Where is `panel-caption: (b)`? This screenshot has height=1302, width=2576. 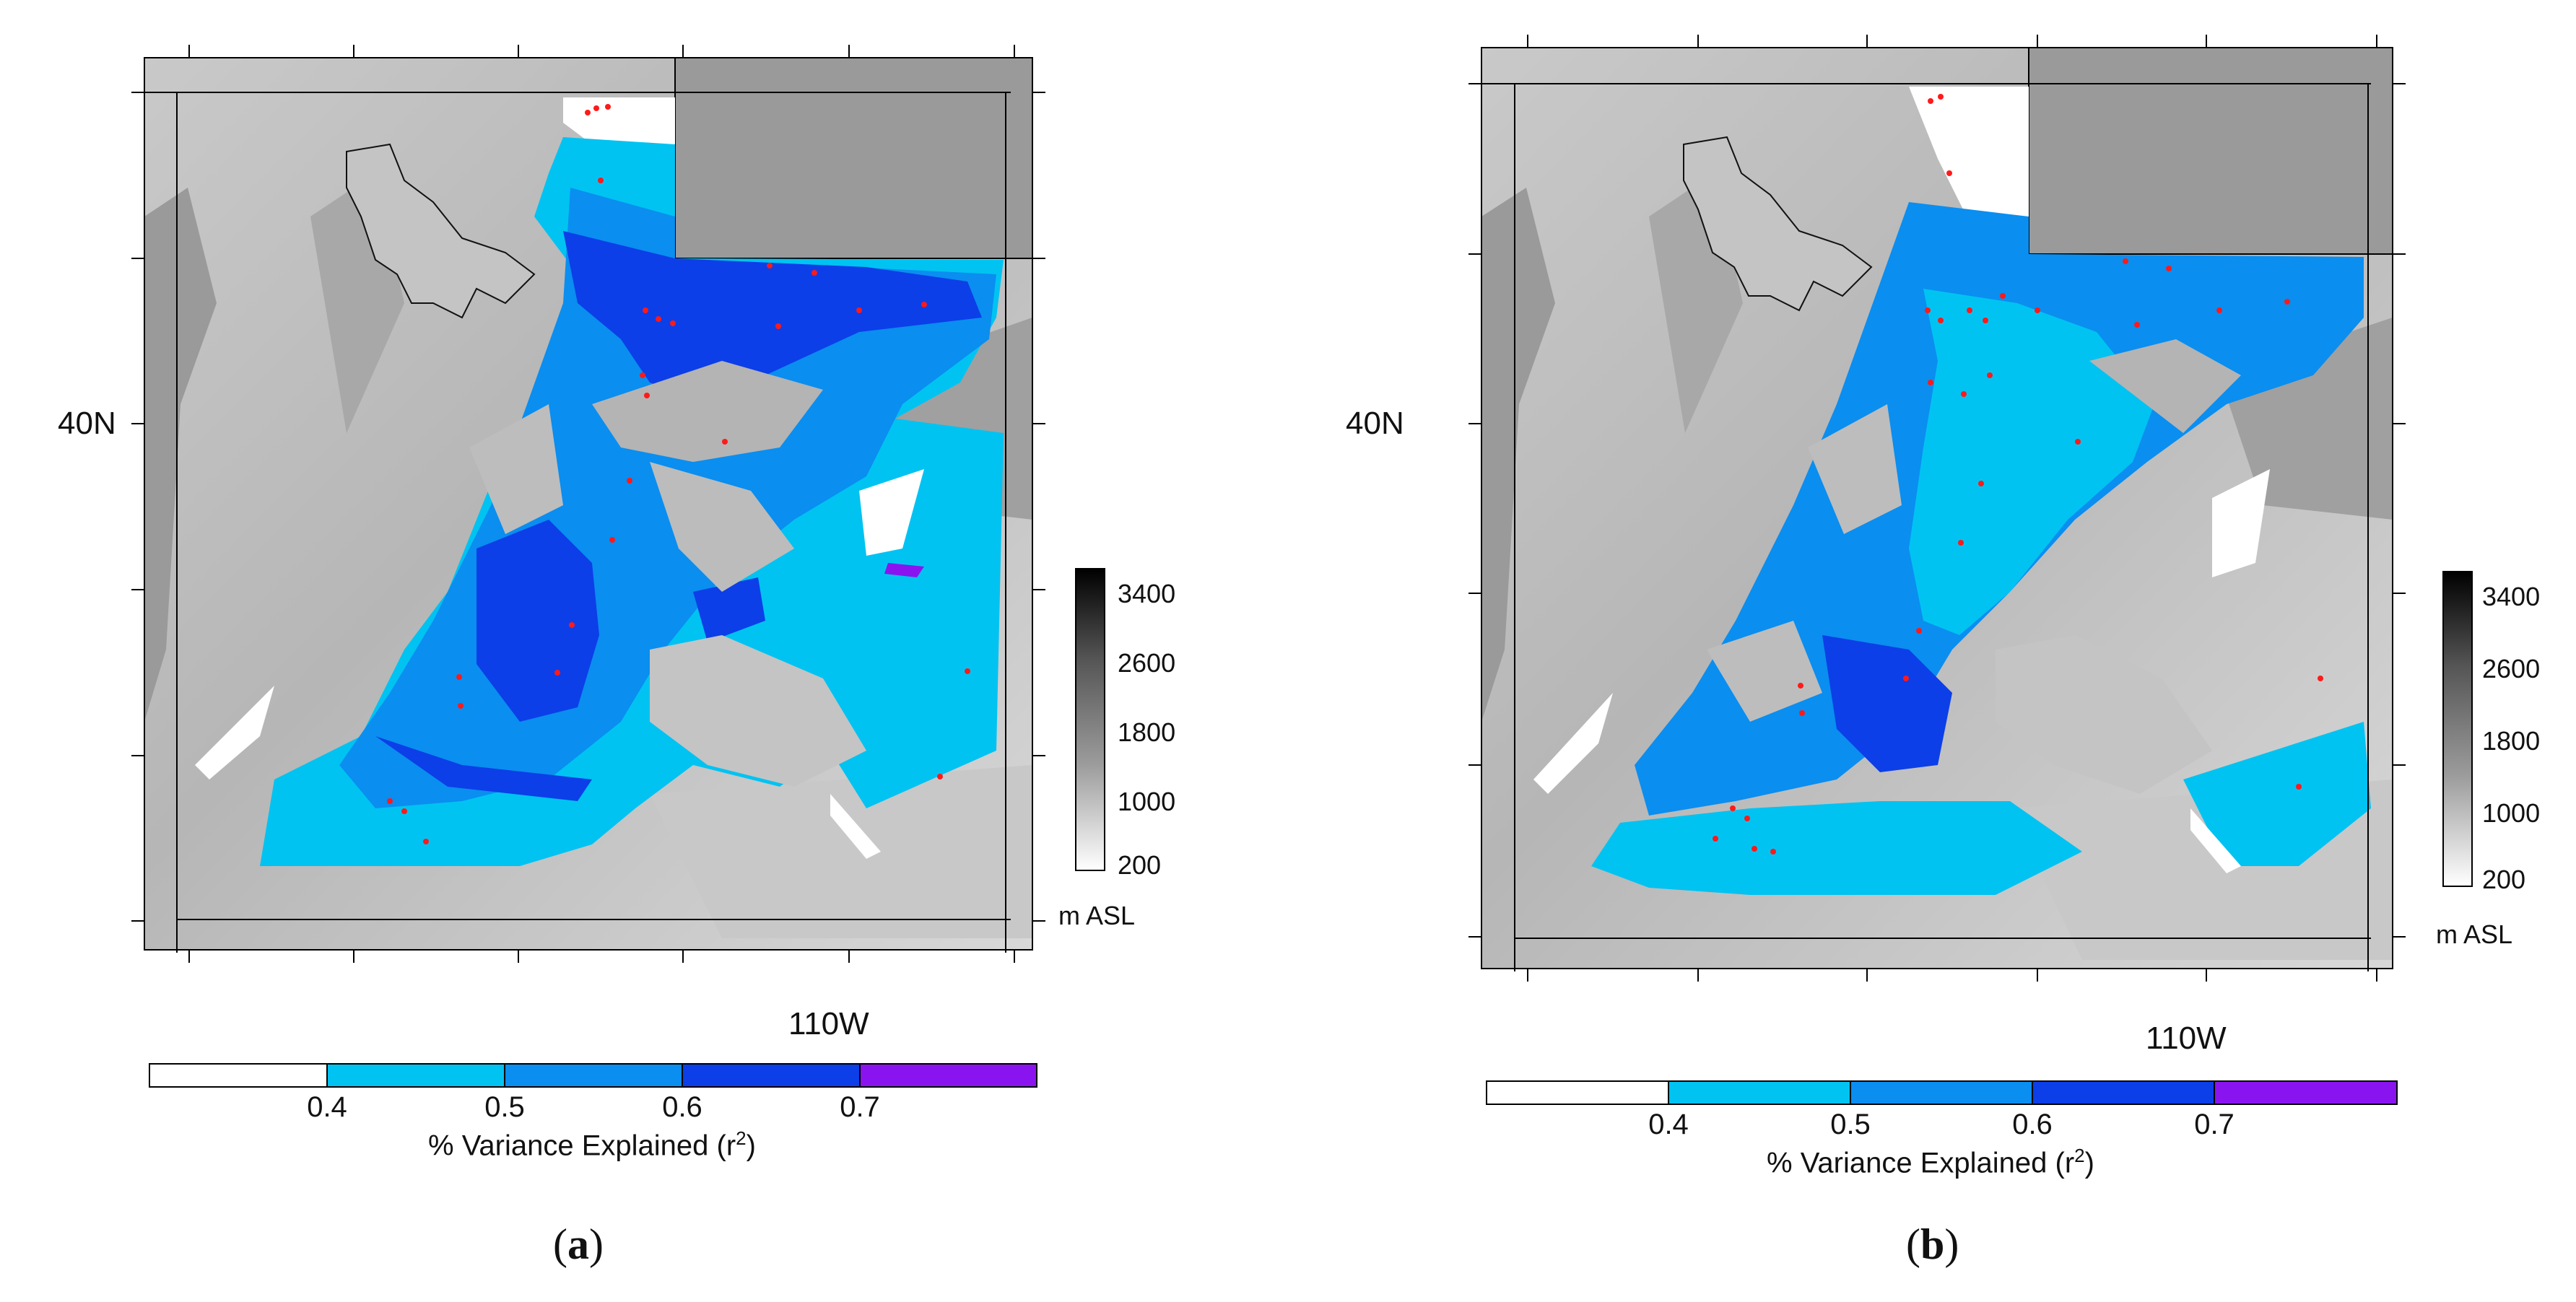 panel-caption: (b) is located at coordinates (1933, 1244).